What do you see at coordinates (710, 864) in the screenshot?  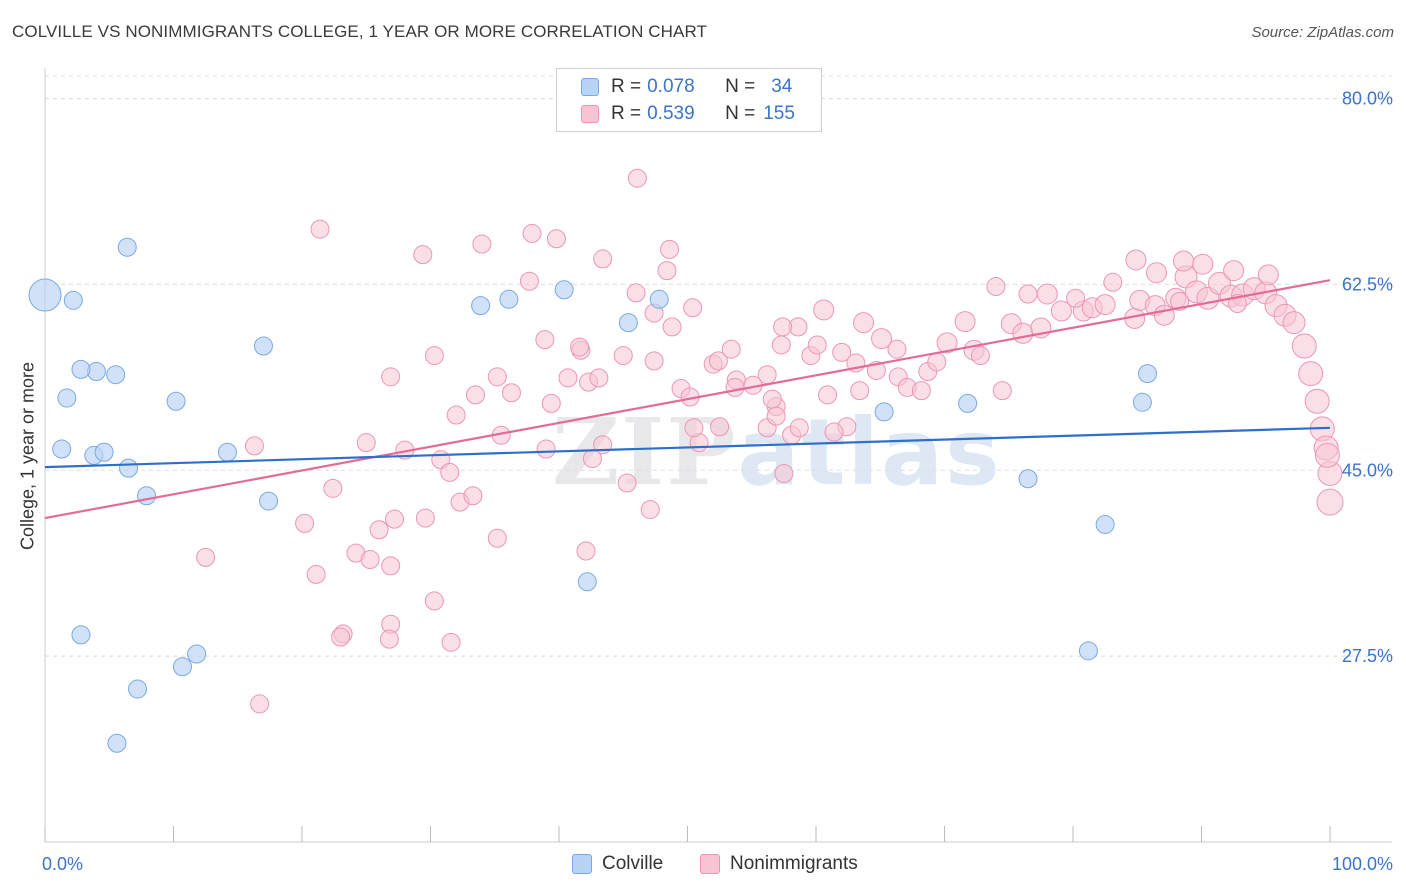 I see `nonimmigrants-legend-swatch` at bounding box center [710, 864].